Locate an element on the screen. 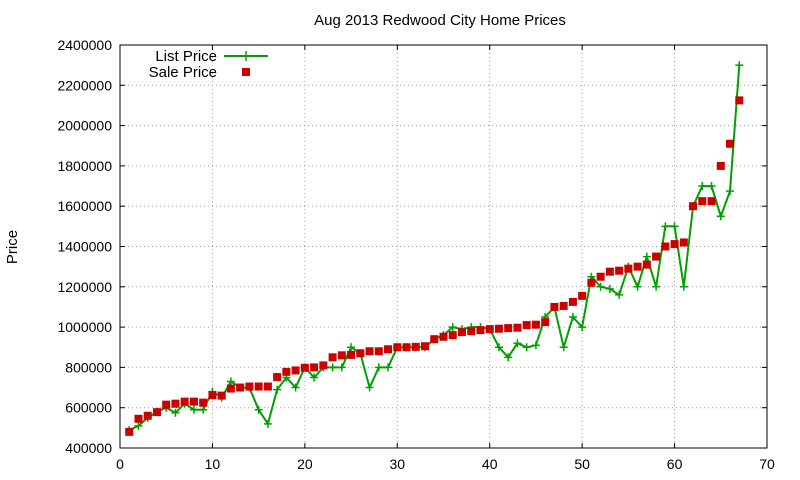  y-tick-label: 1600000 is located at coordinates (84, 206).